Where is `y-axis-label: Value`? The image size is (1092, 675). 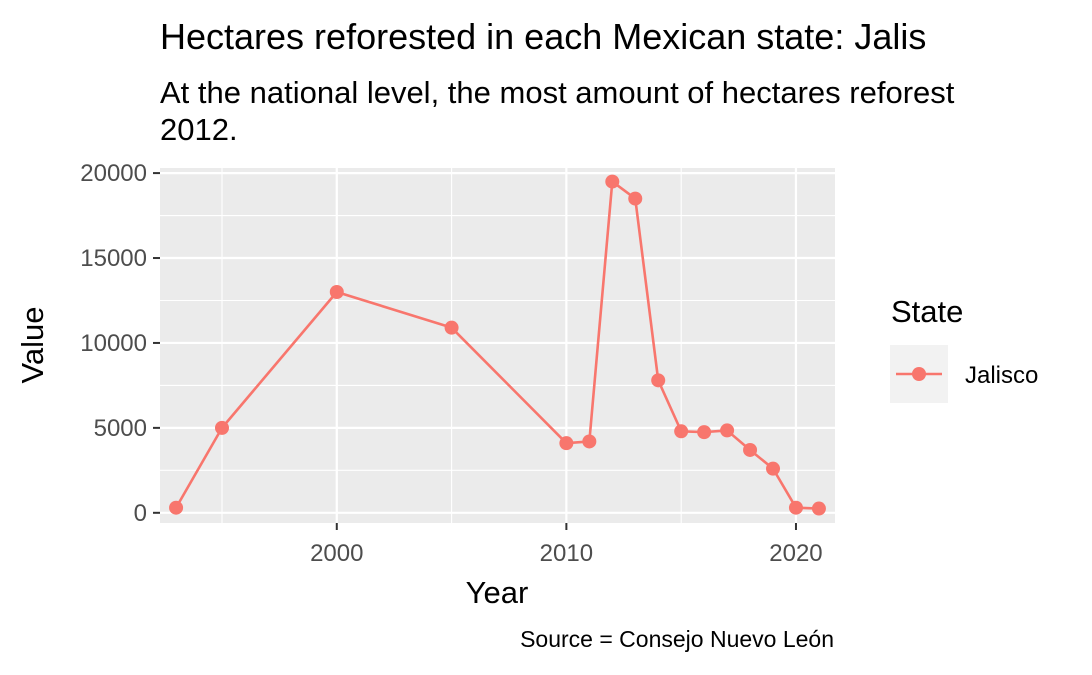 y-axis-label: Value is located at coordinates (32, 345).